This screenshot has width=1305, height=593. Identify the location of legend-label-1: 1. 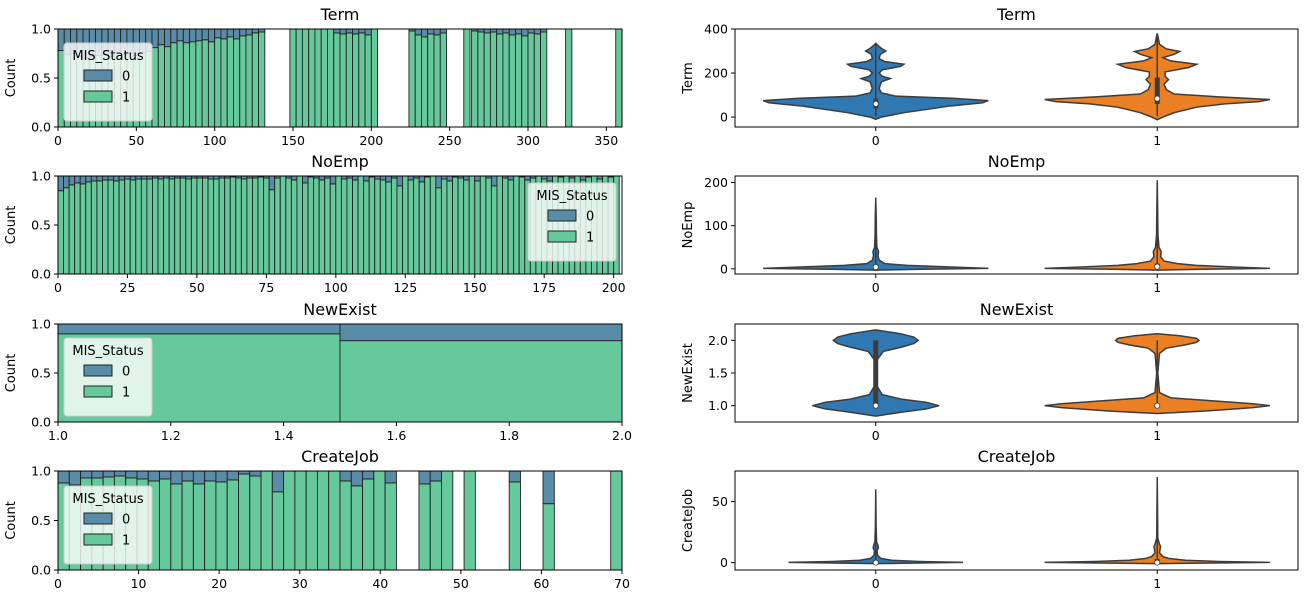
(590, 238).